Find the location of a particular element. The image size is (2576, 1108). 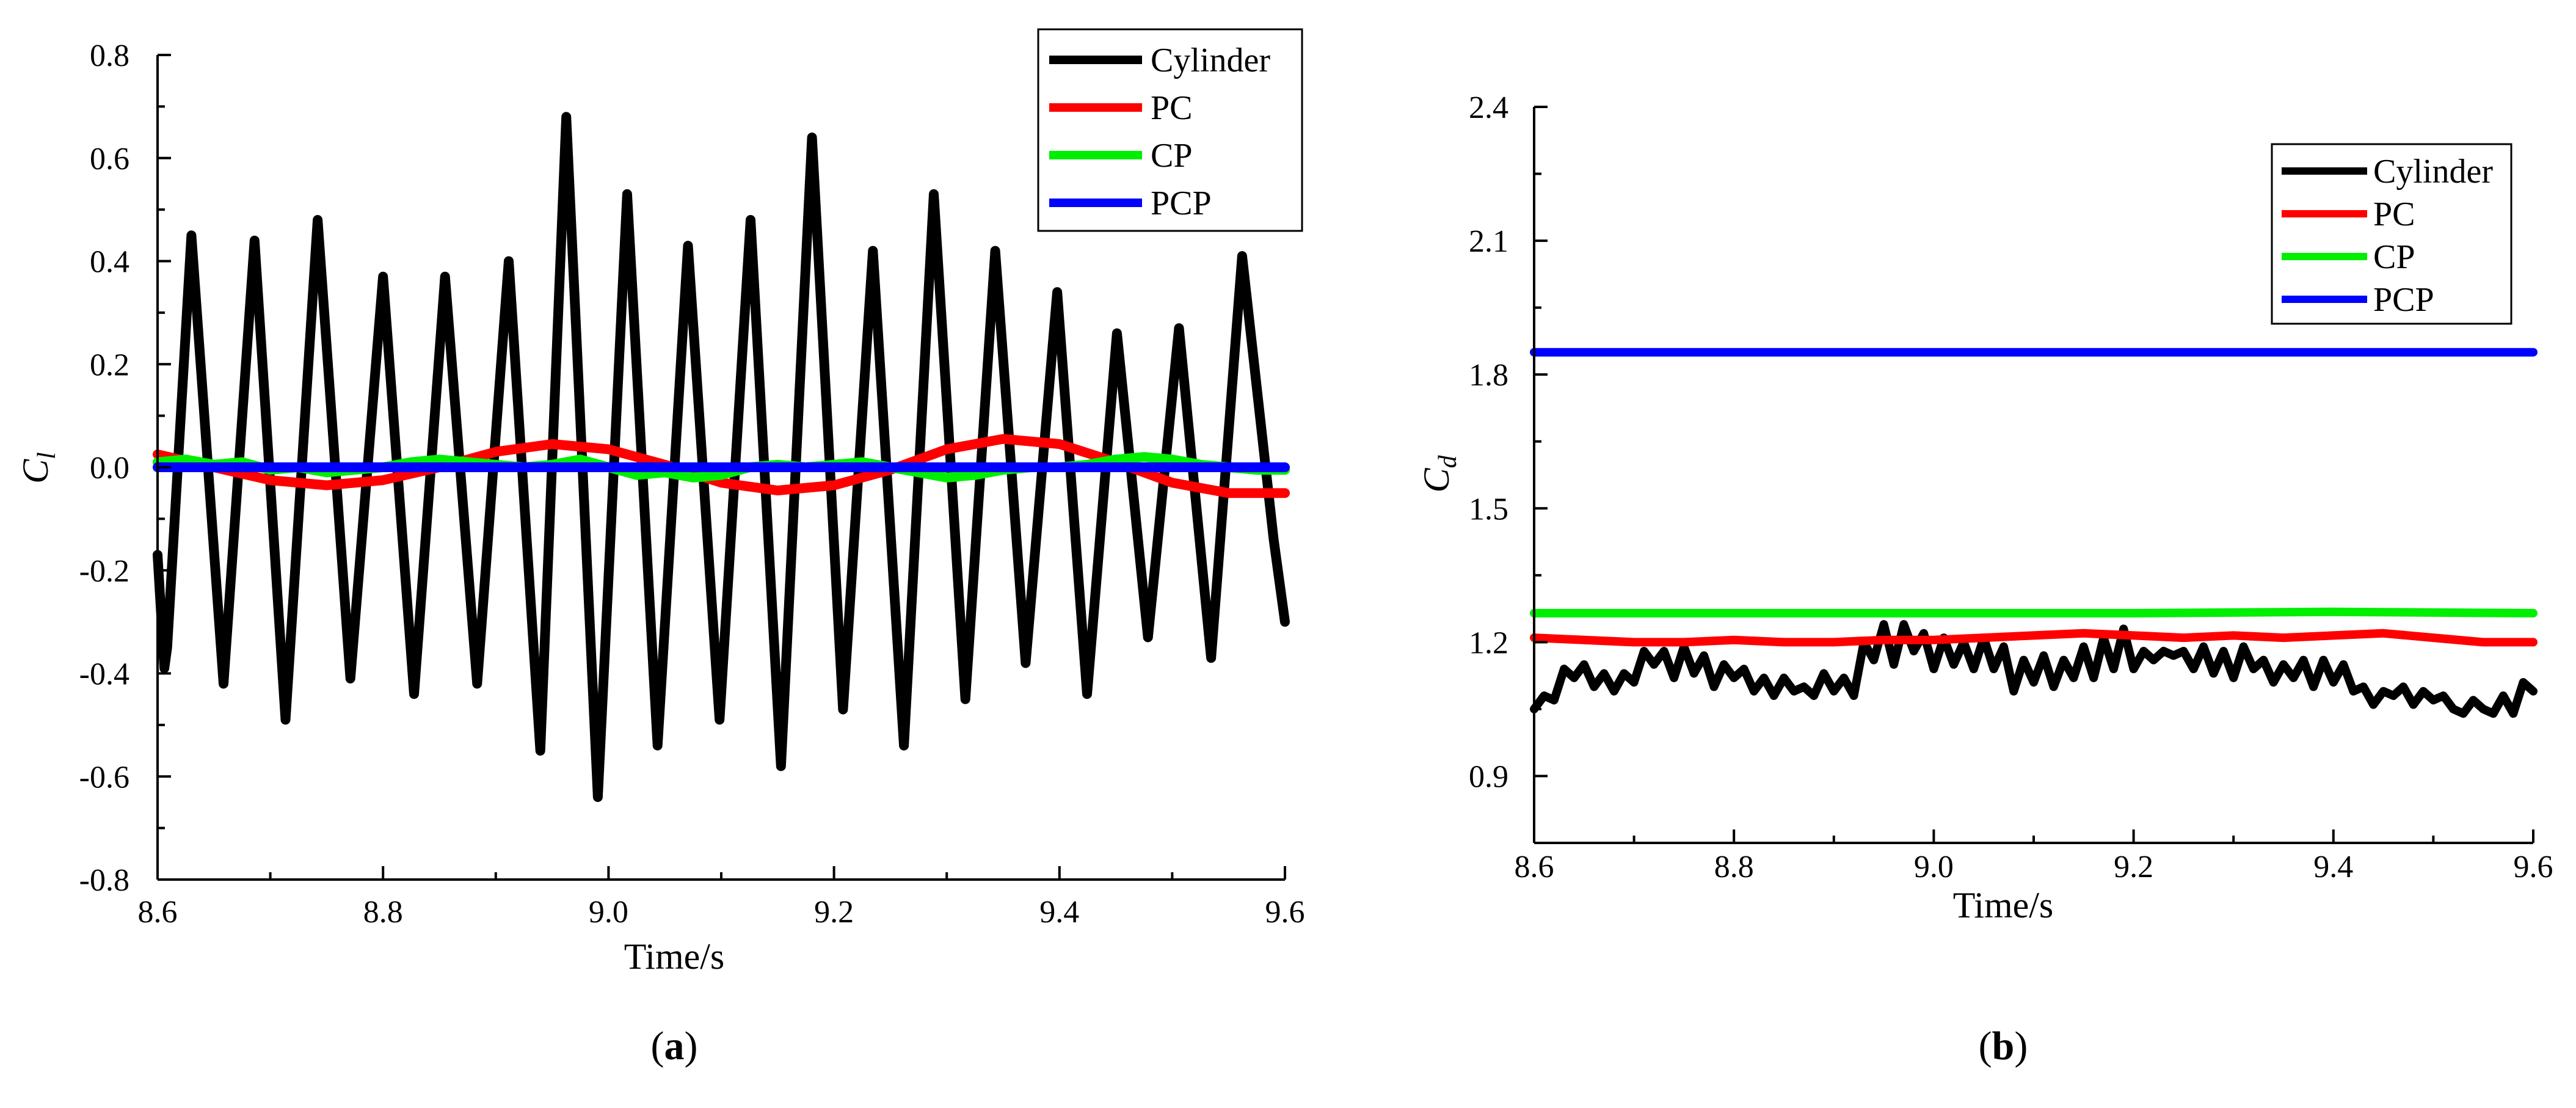

panel-b-series-pc-line is located at coordinates (2034, 638).